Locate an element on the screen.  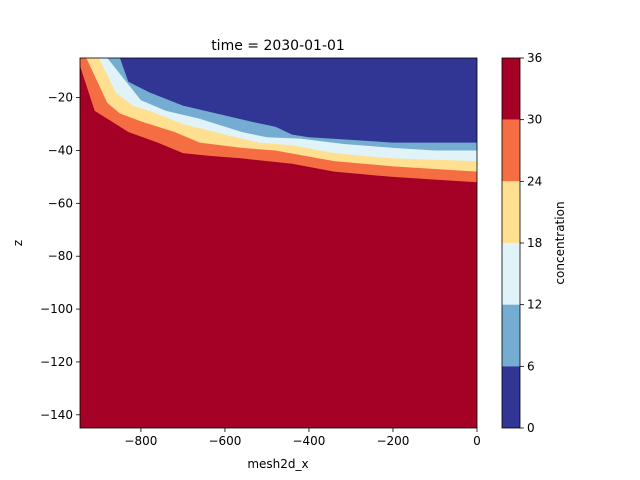
colorbar-tick-label: 18 is located at coordinates (534, 243).